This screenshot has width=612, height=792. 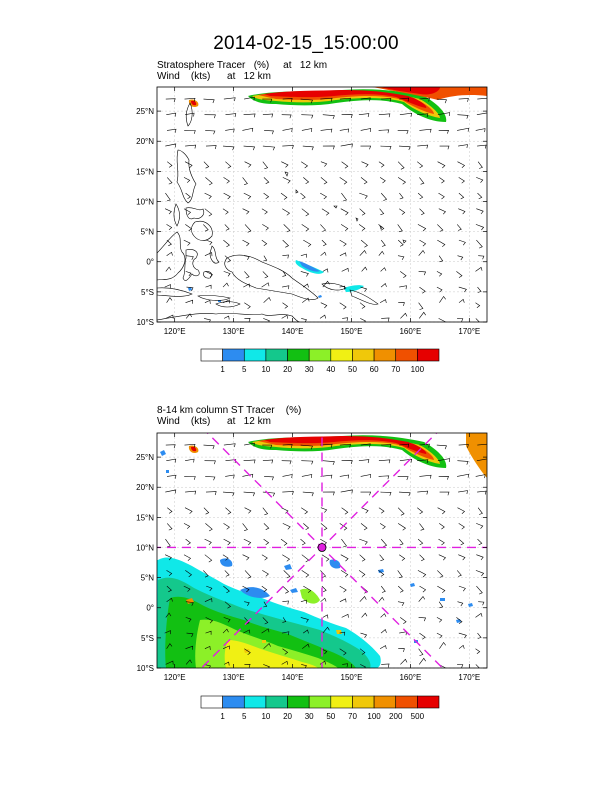 What do you see at coordinates (148, 578) in the screenshot?
I see `lat-label: 5°N` at bounding box center [148, 578].